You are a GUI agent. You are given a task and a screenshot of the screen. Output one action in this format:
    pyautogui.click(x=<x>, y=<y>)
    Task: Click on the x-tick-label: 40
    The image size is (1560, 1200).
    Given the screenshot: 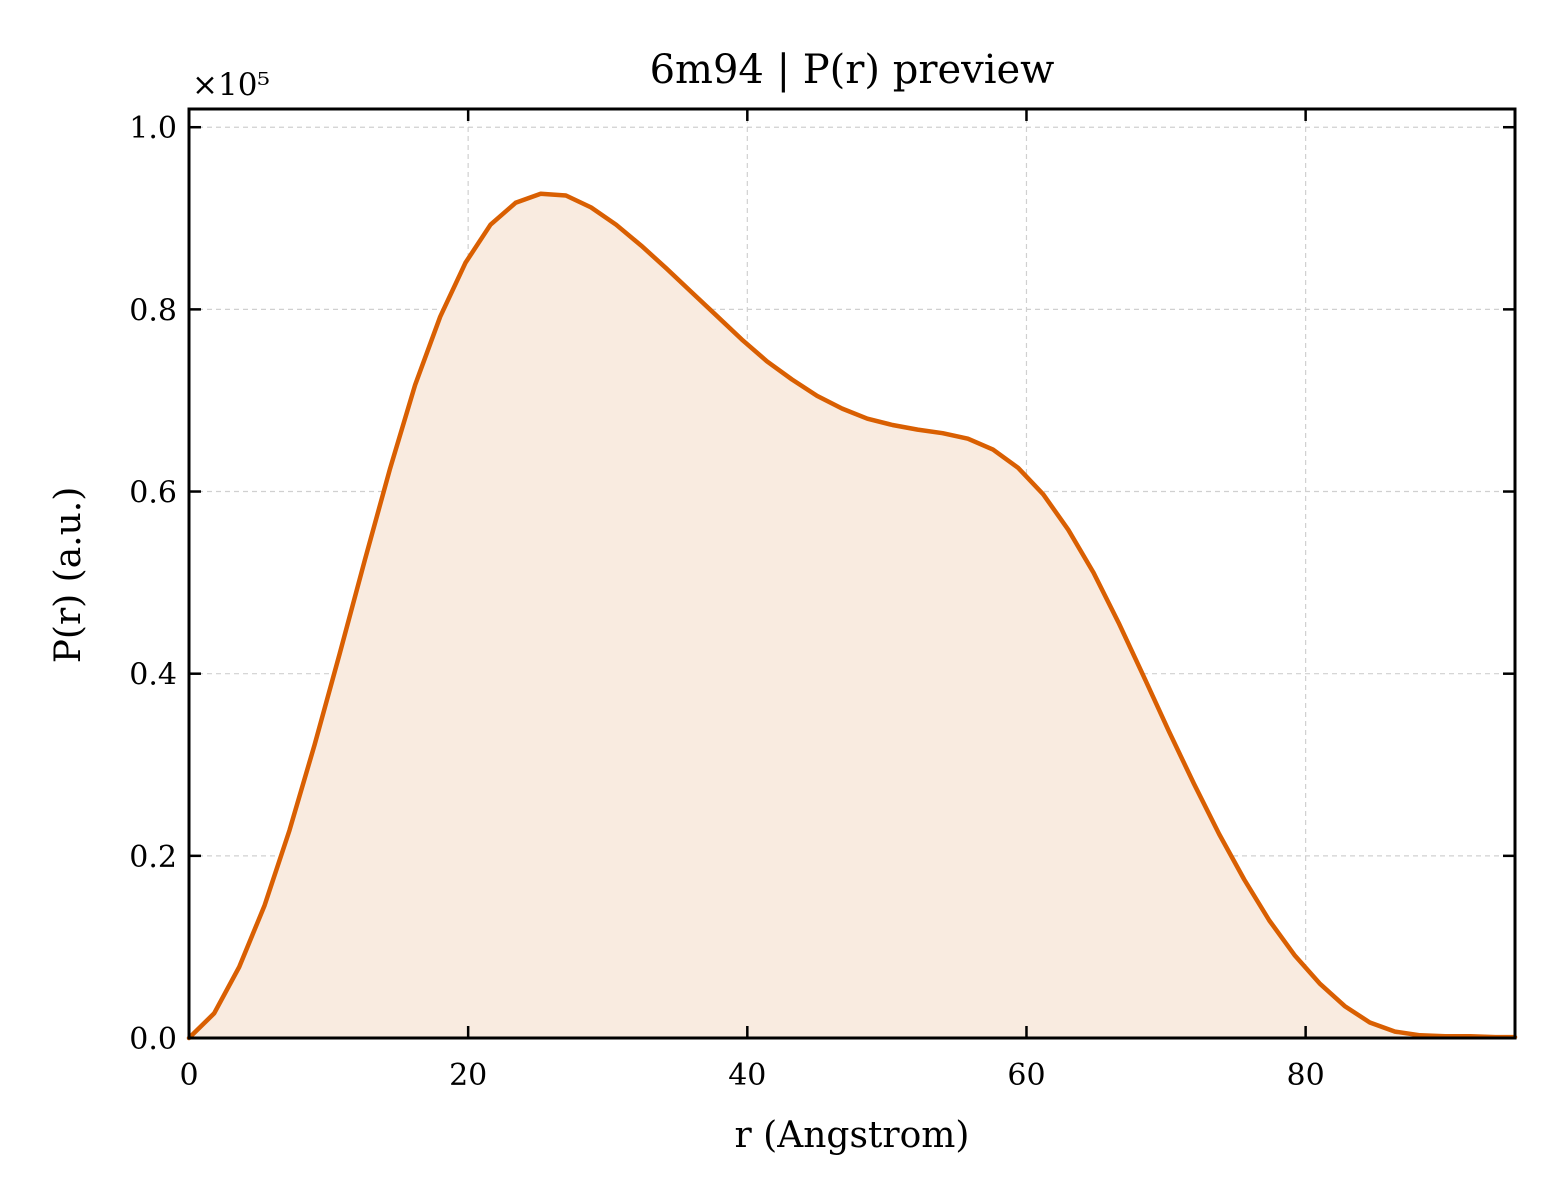 What is the action you would take?
    pyautogui.click(x=747, y=1075)
    